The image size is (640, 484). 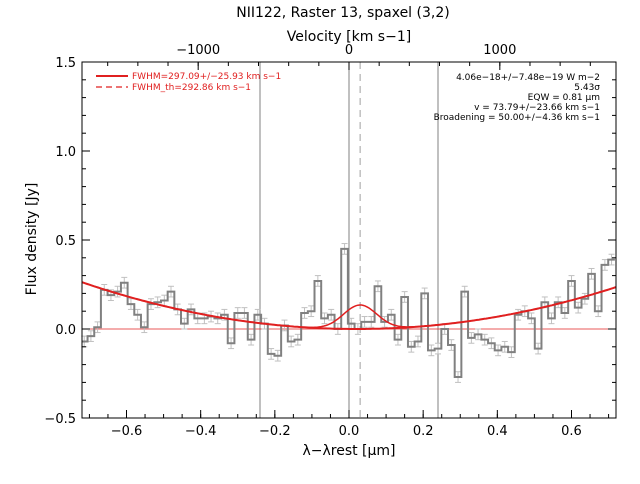 What do you see at coordinates (349, 37) in the screenshot?
I see `top-axis-label: Velocity [km s−1]` at bounding box center [349, 37].